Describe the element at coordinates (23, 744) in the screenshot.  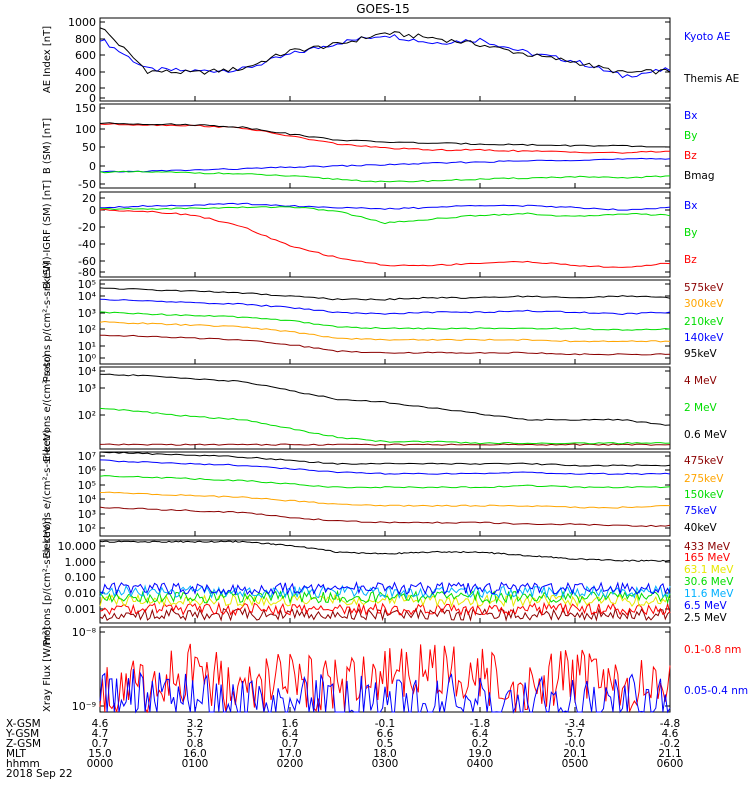
I see `footer-row-label: Z-GSM` at that location.